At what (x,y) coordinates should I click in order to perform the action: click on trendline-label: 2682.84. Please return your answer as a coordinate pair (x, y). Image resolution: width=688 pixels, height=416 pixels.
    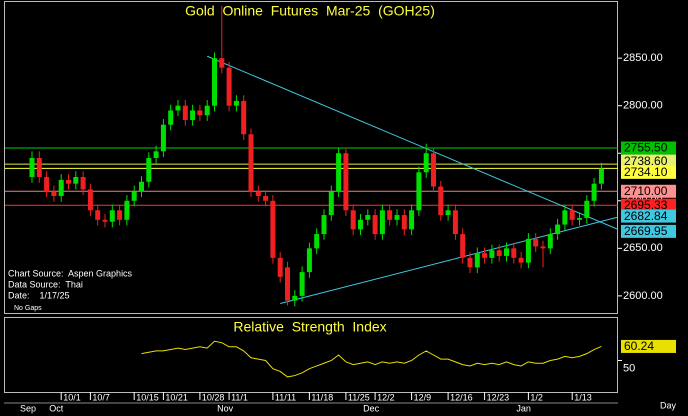
    Looking at the image, I should click on (646, 216).